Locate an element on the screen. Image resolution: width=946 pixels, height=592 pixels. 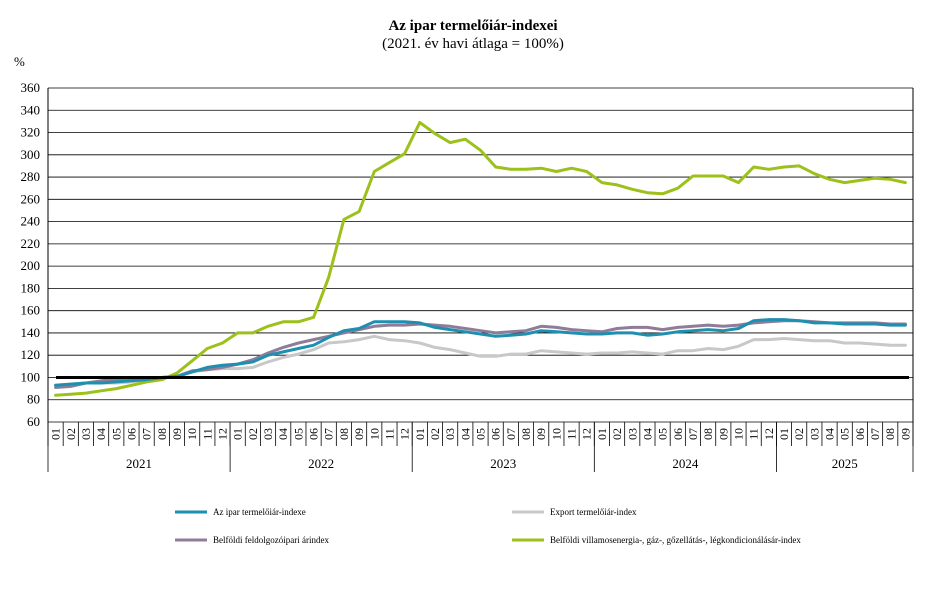
legend-label: Az ipar termelőiár-indexe is located at coordinates (259, 512).